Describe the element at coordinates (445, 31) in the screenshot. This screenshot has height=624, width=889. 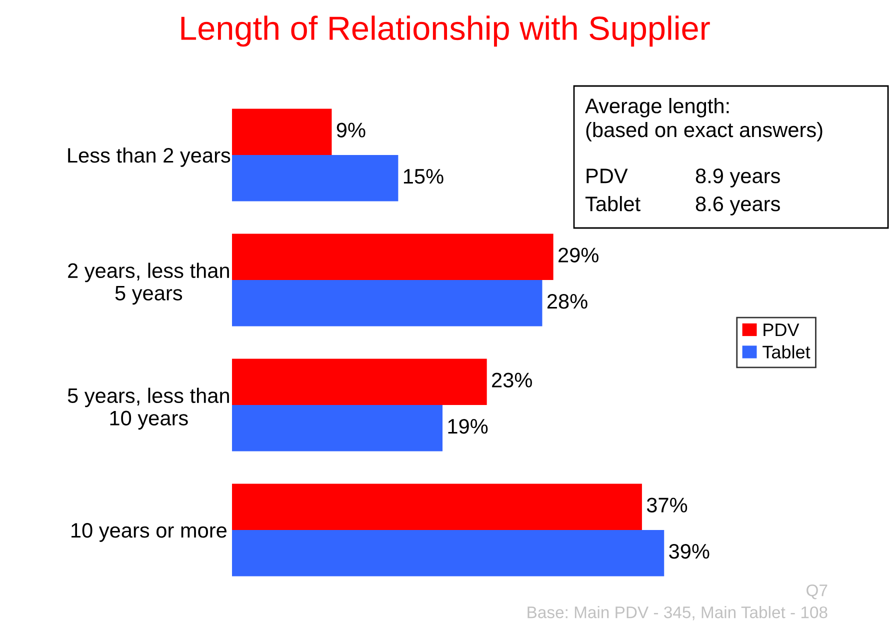
I see `chart-title: Length of Relationship with Supplier` at that location.